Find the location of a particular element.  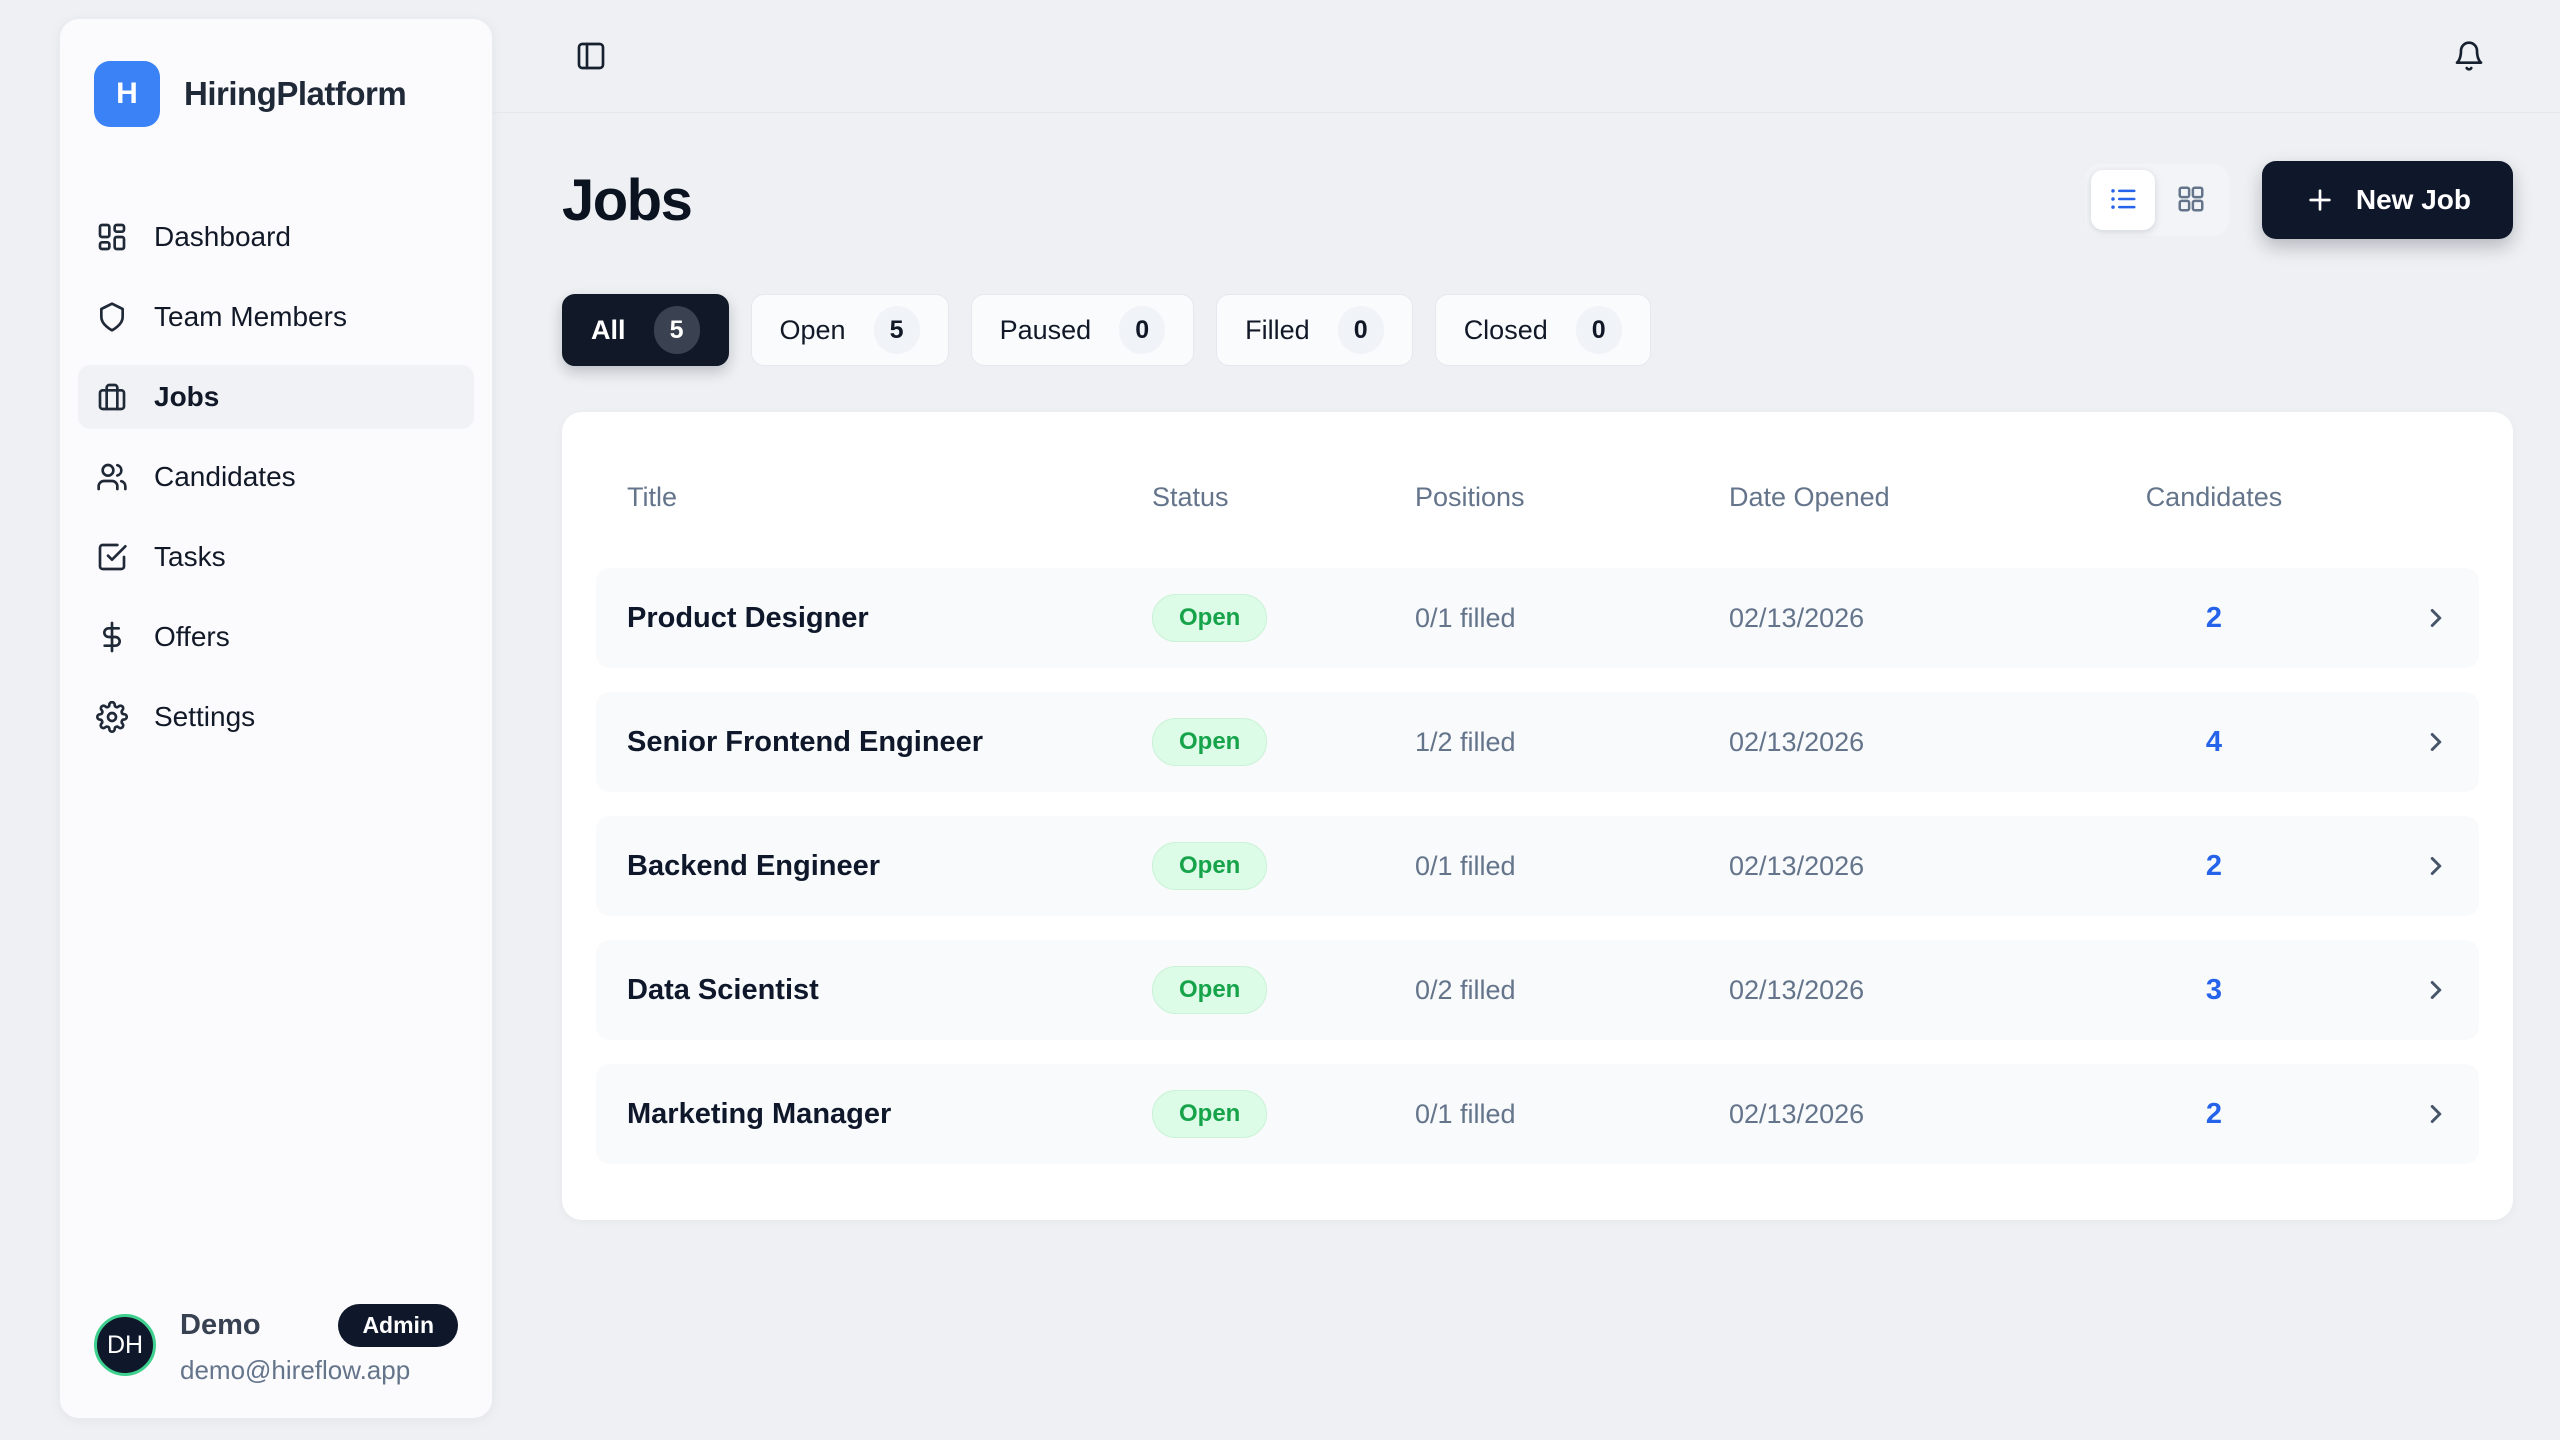

job-title: Marketing Manager is located at coordinates (759, 1113).